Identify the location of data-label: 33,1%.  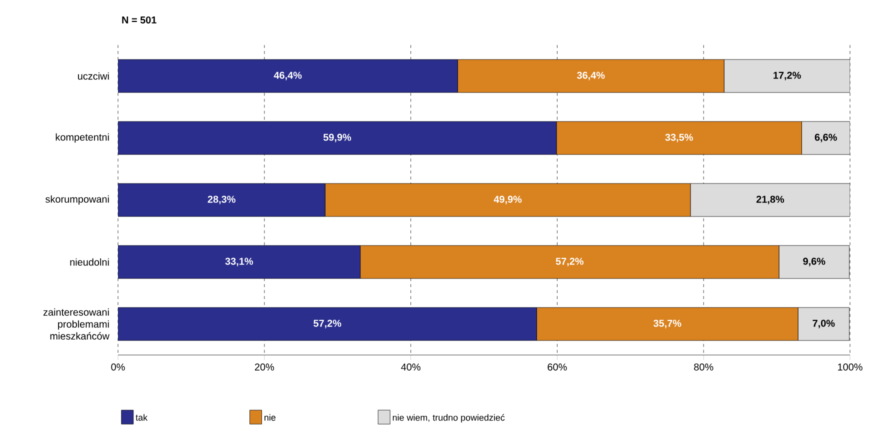
(239, 262).